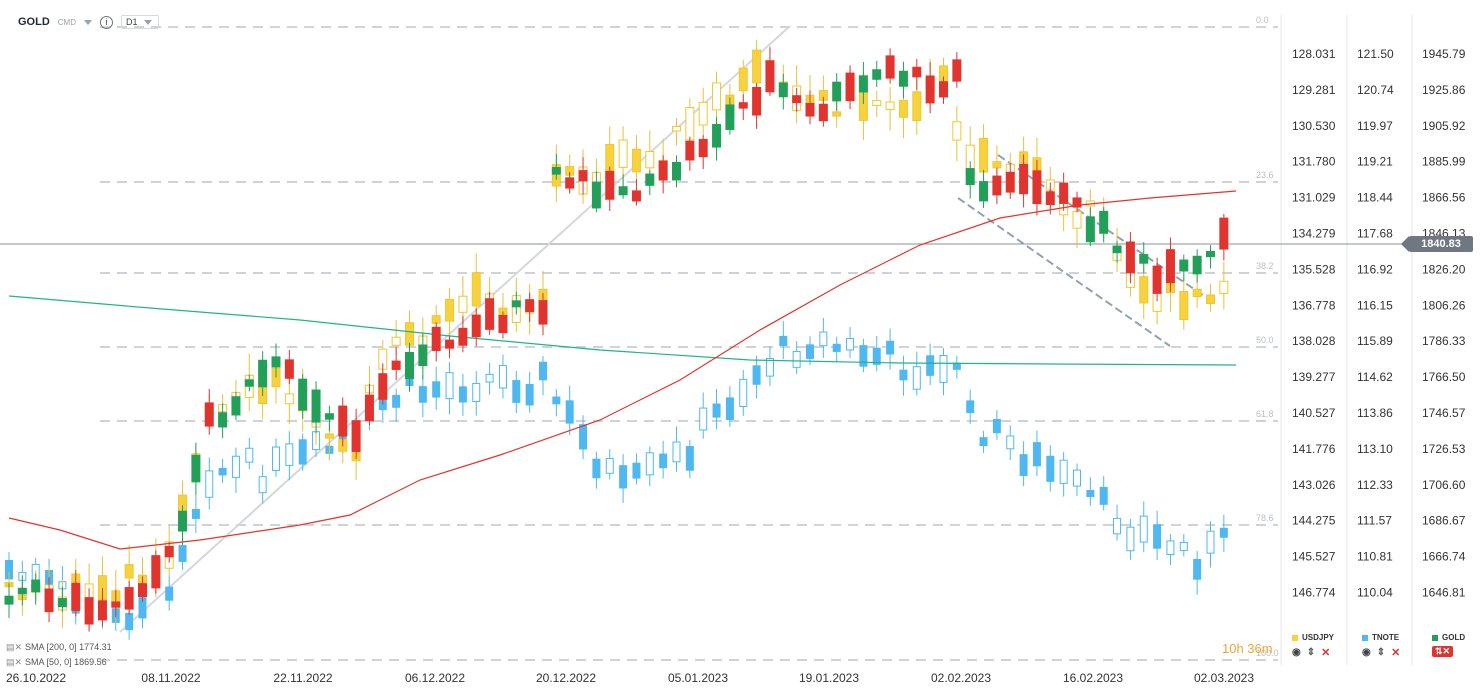 Image resolution: width=1482 pixels, height=699 pixels. Describe the element at coordinates (1375, 341) in the screenshot. I see `tnote-tick-label: 115.89` at that location.